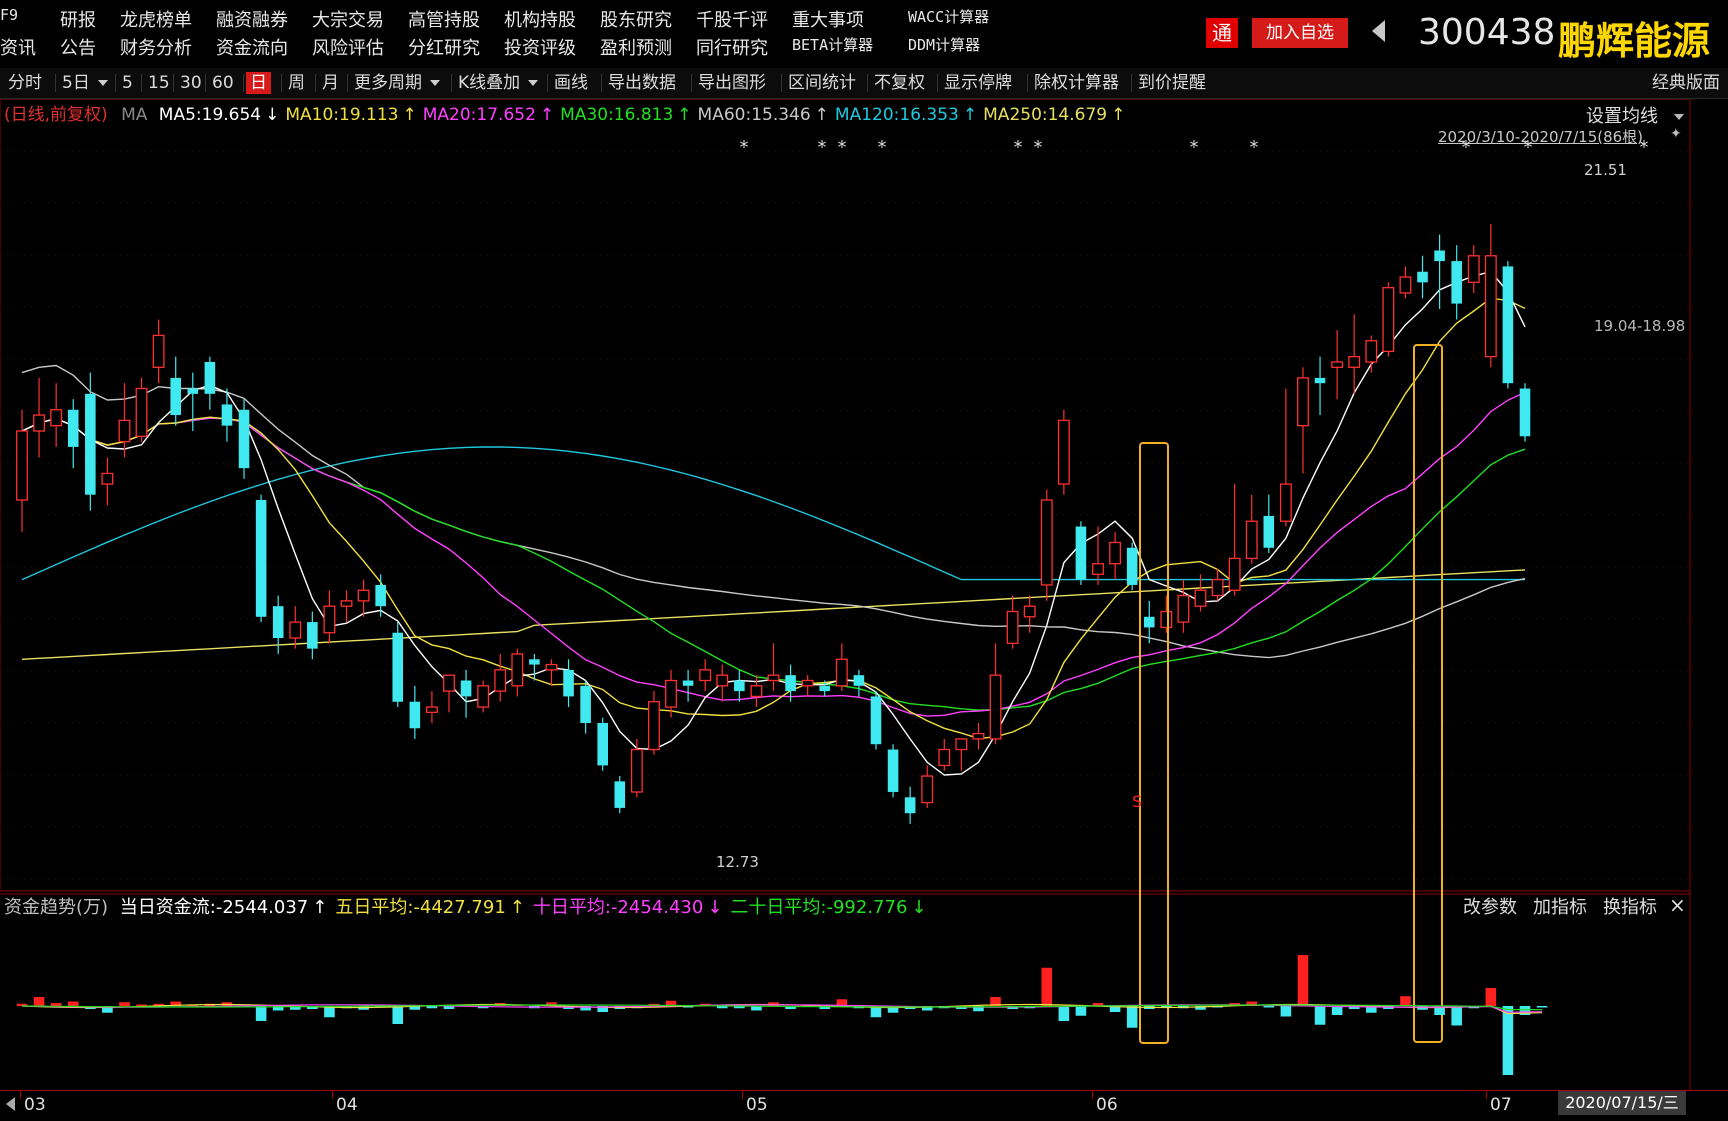 The image size is (1728, 1121). I want to click on nav-item: 同行研究, so click(732, 48).